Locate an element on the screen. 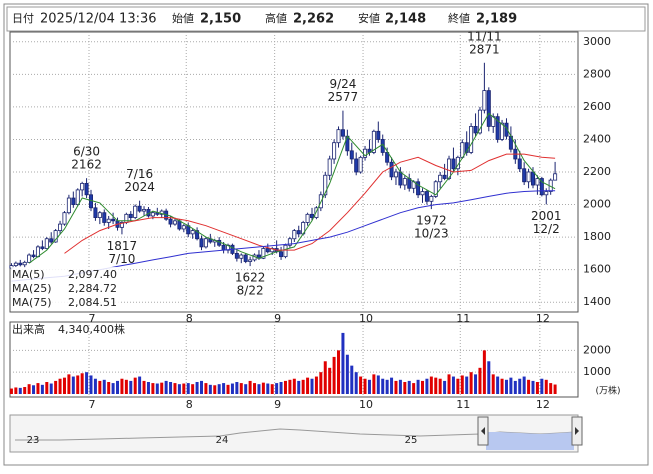 This screenshot has width=653, height=474. header-label: 日付 is located at coordinates (23, 18).